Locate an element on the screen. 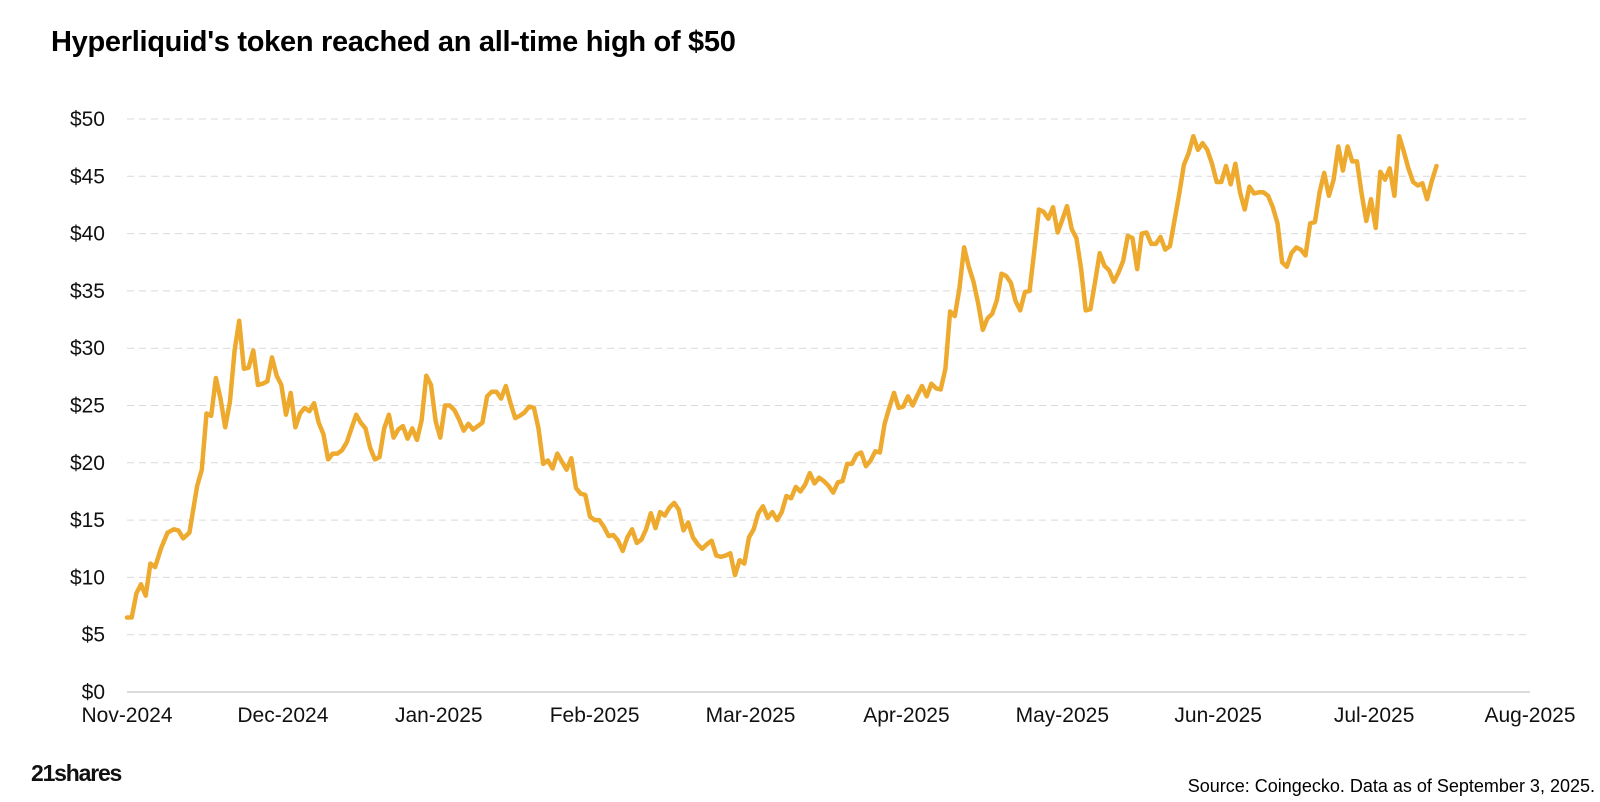 The height and width of the screenshot is (802, 1600). x-tick-label: Apr-2025 is located at coordinates (906, 715).